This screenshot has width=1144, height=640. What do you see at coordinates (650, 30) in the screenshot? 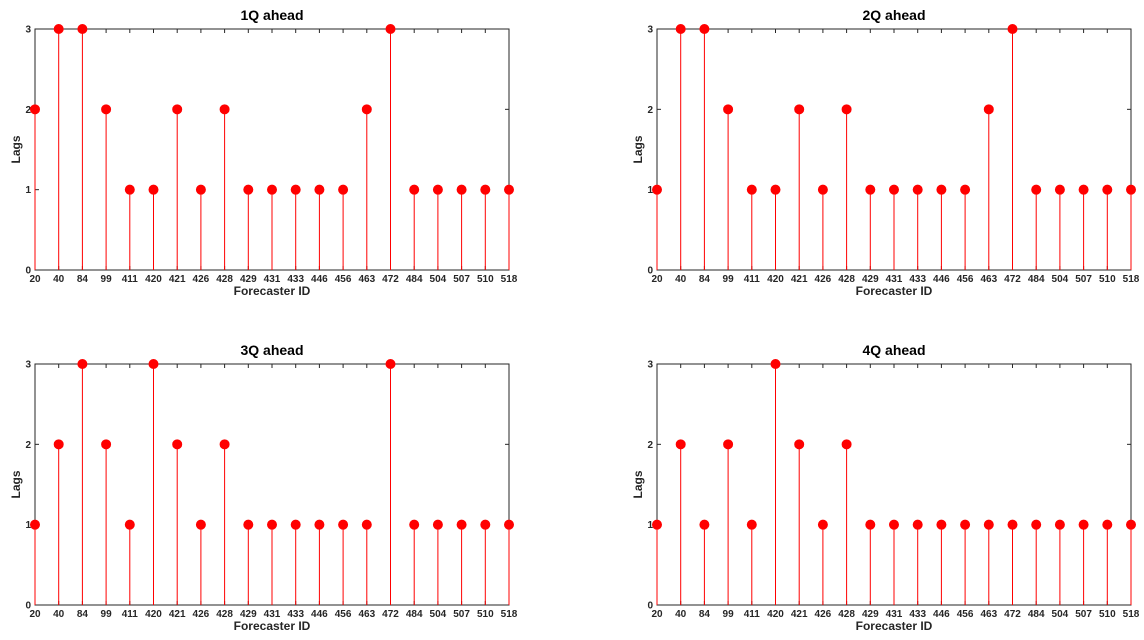
I see `y-tick-label: 3` at bounding box center [650, 30].